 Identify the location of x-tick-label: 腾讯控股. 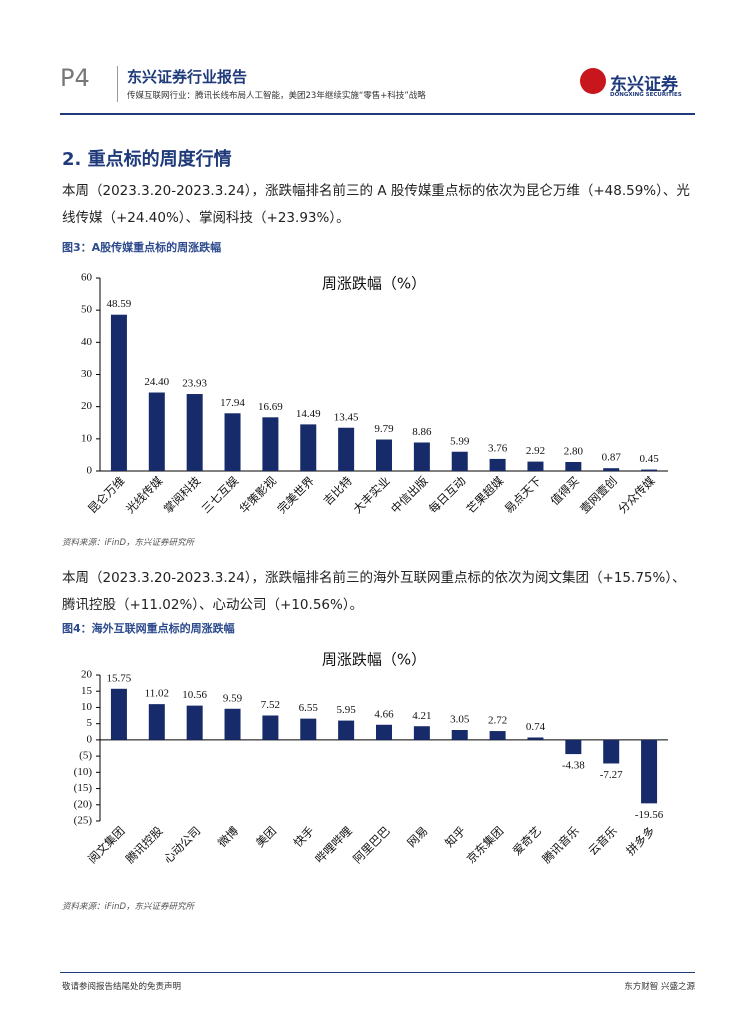
(144, 844).